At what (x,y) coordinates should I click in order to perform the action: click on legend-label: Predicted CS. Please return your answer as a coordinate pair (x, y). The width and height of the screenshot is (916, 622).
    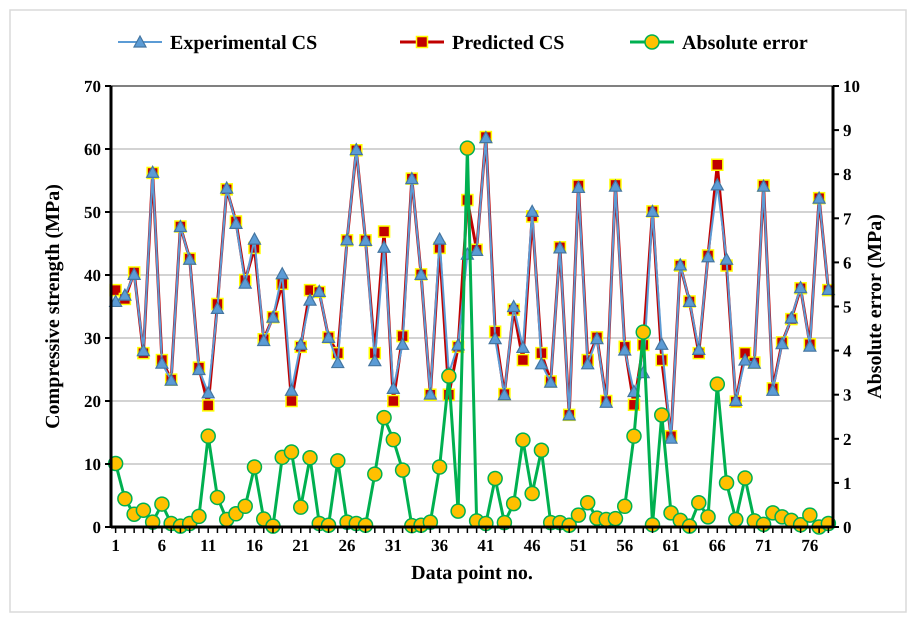
    Looking at the image, I should click on (508, 43).